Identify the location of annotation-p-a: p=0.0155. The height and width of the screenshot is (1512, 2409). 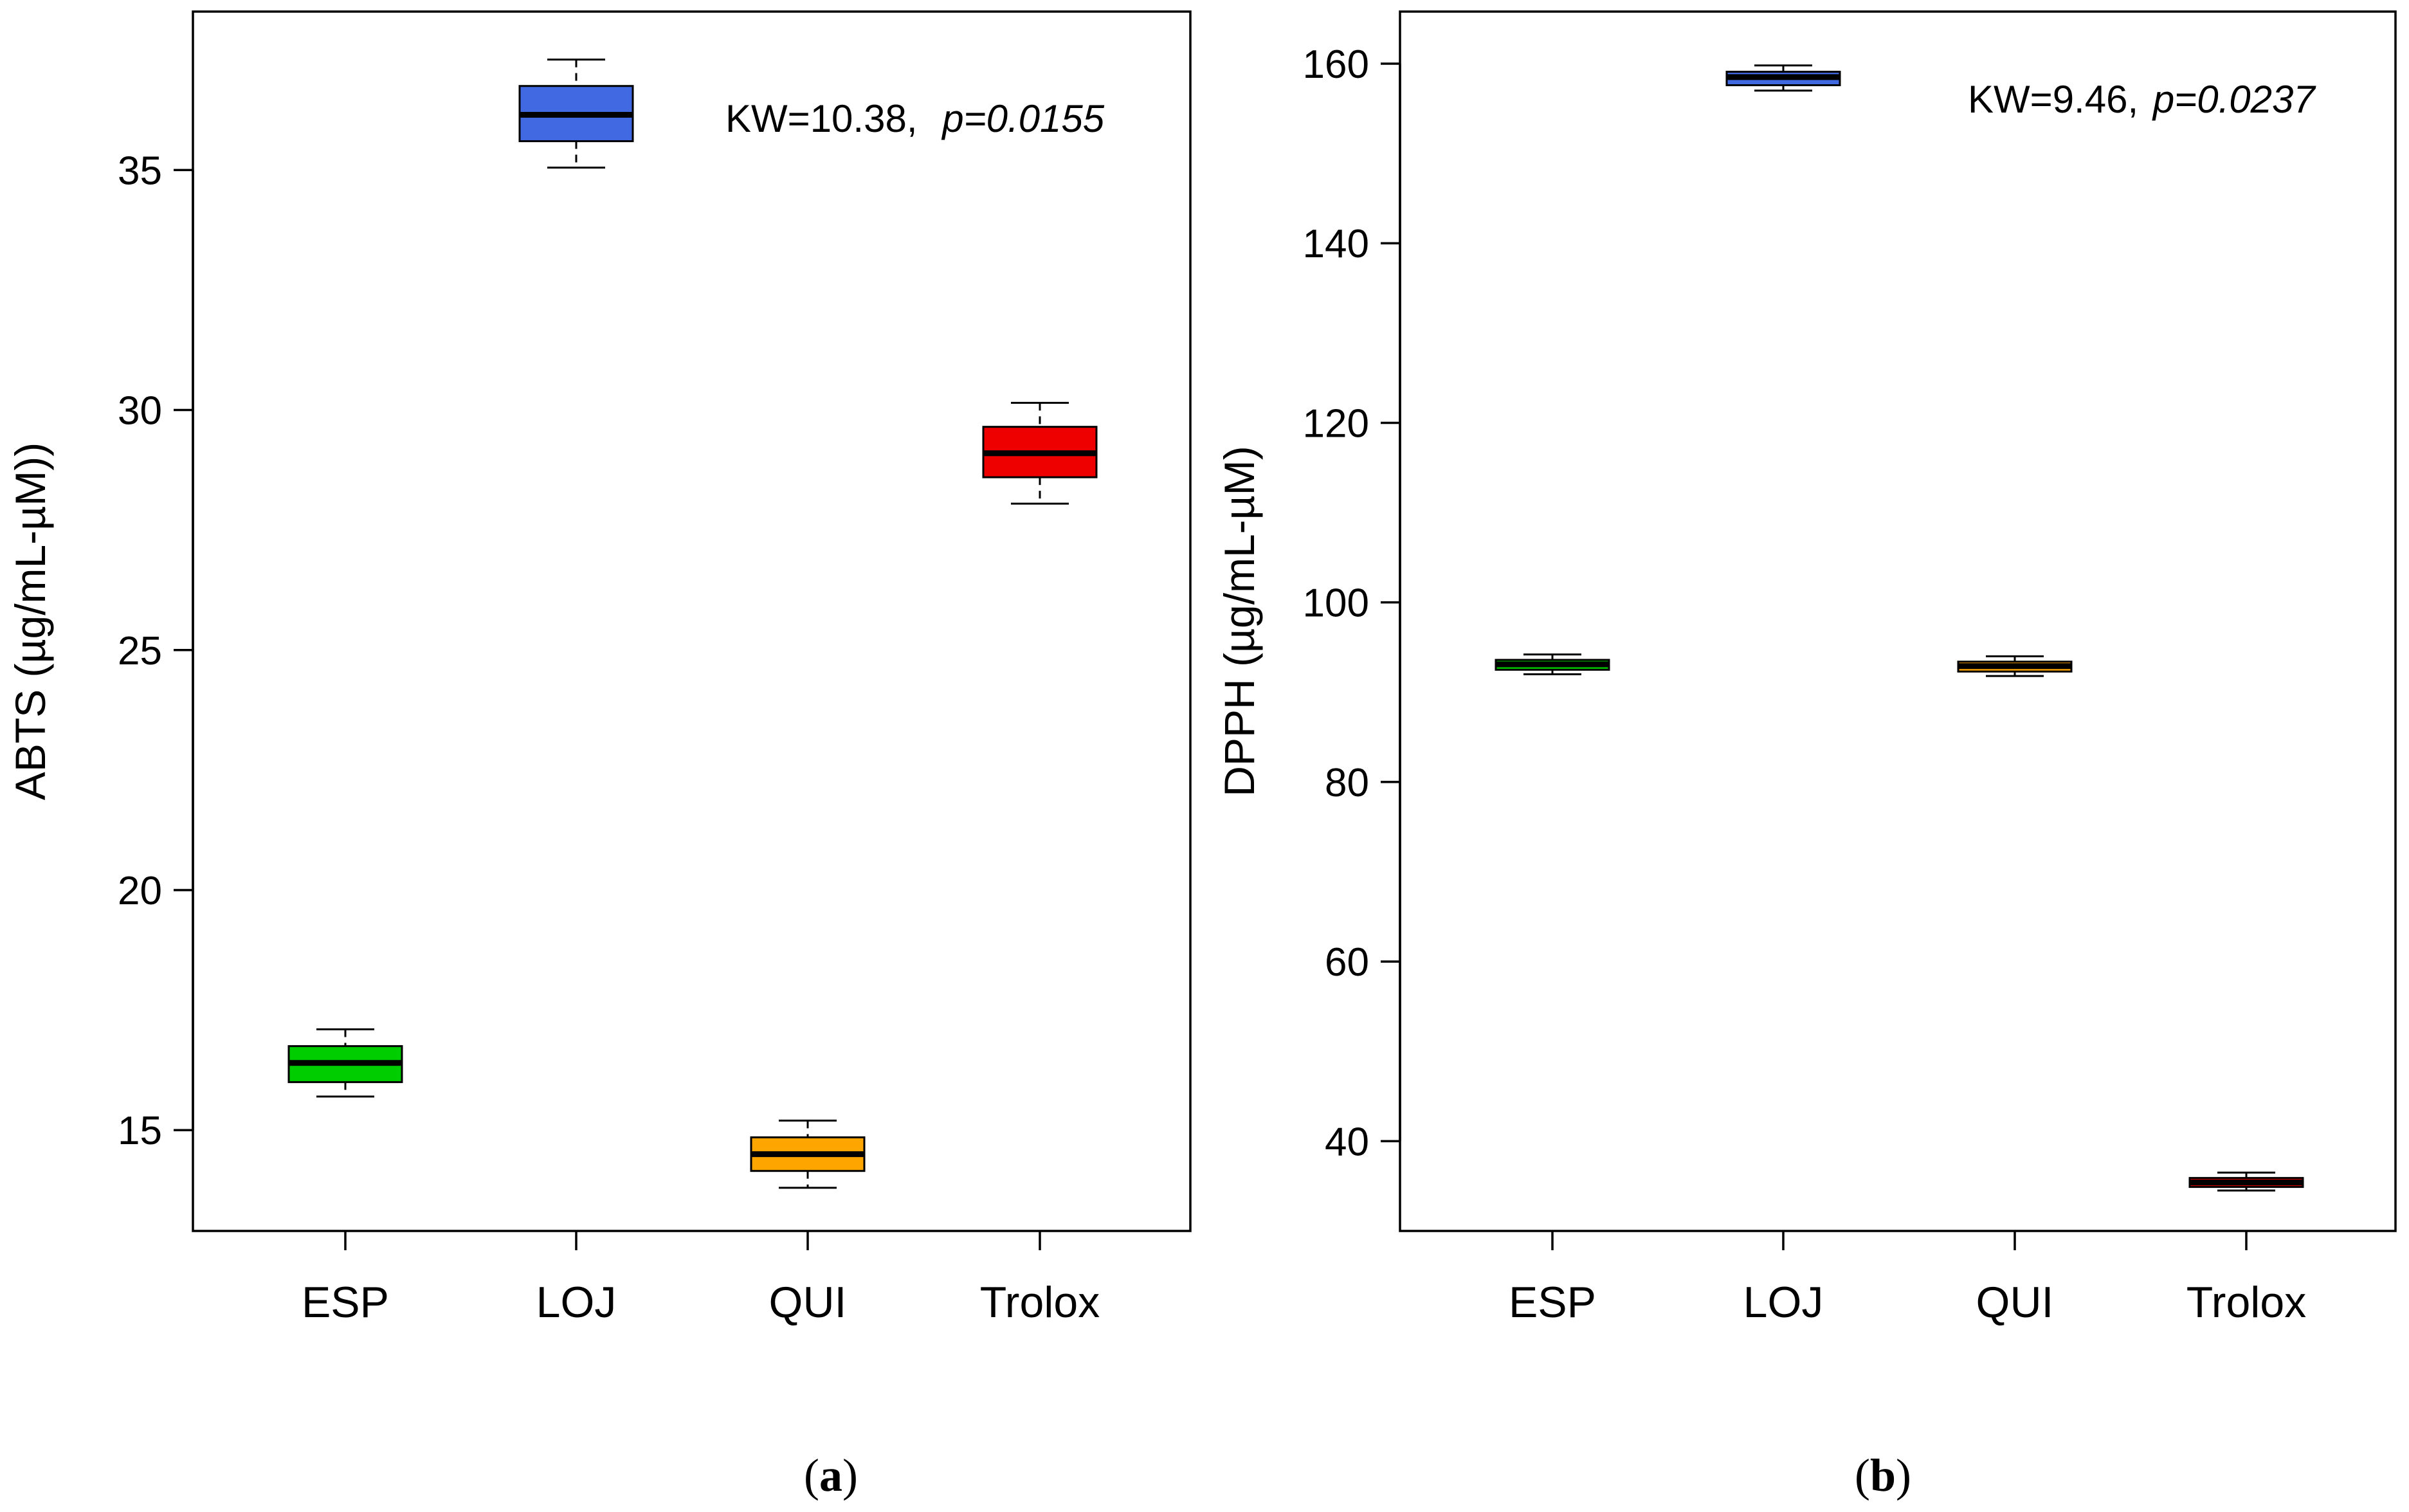
(1023, 118).